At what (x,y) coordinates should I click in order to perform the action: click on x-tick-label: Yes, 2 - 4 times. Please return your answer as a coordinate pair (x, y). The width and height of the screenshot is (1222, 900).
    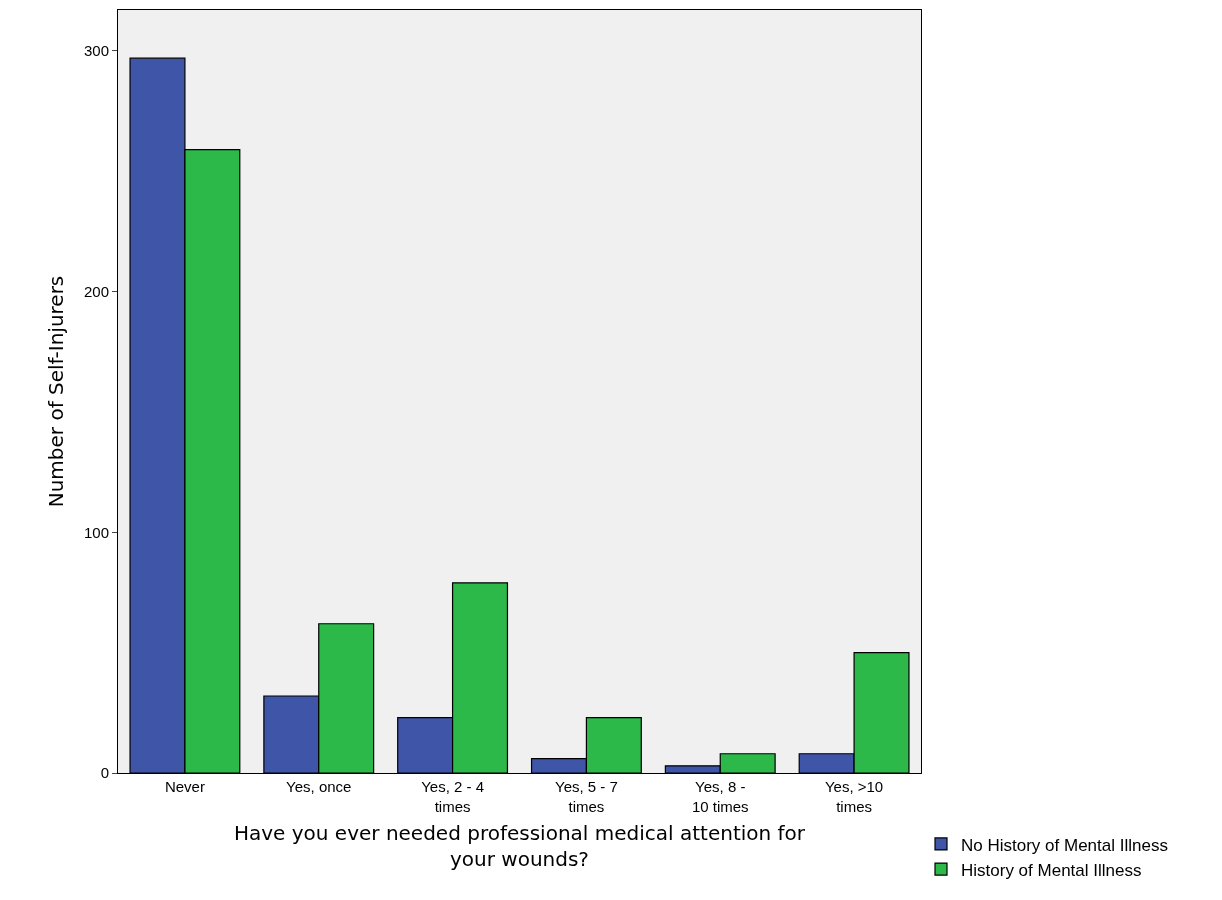
    Looking at the image, I should click on (452, 796).